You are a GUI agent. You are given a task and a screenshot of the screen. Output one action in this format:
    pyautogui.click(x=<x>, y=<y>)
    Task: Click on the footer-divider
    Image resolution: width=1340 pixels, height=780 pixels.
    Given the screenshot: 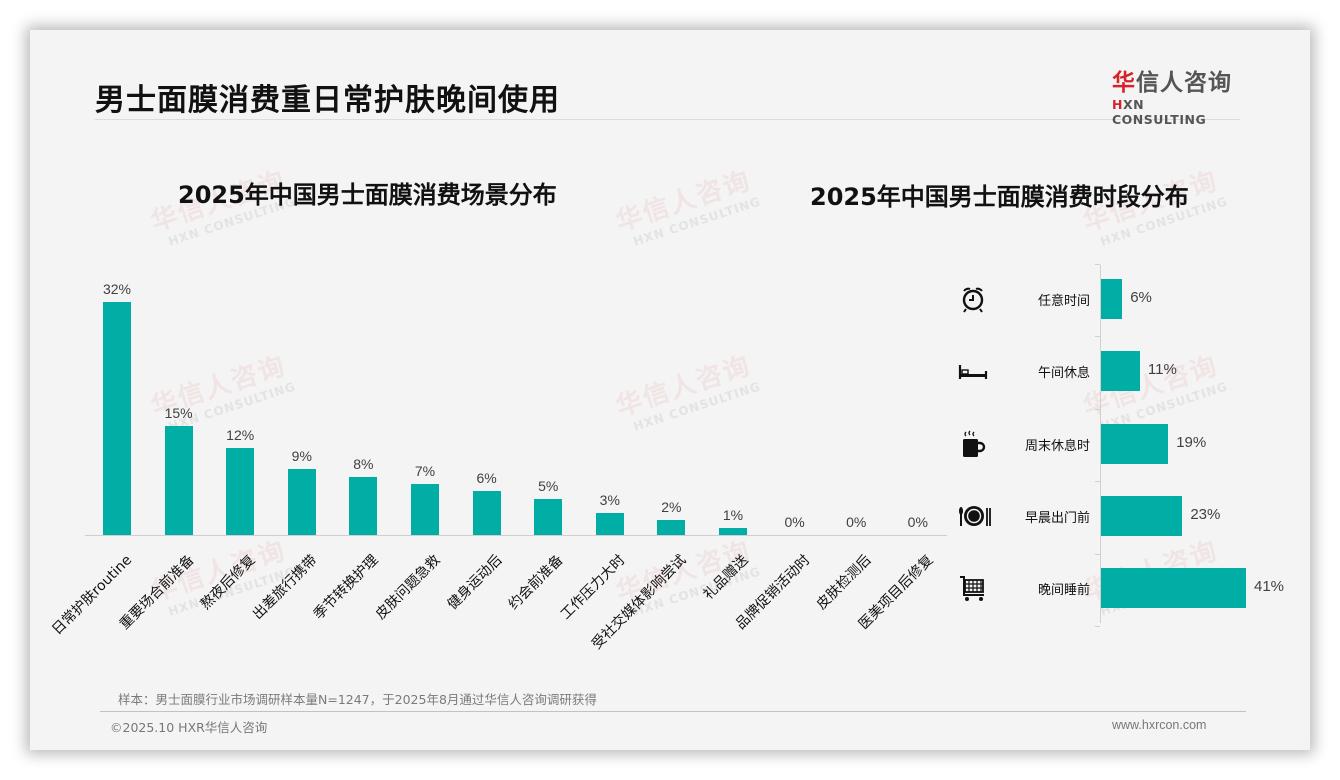 What is the action you would take?
    pyautogui.click(x=673, y=711)
    